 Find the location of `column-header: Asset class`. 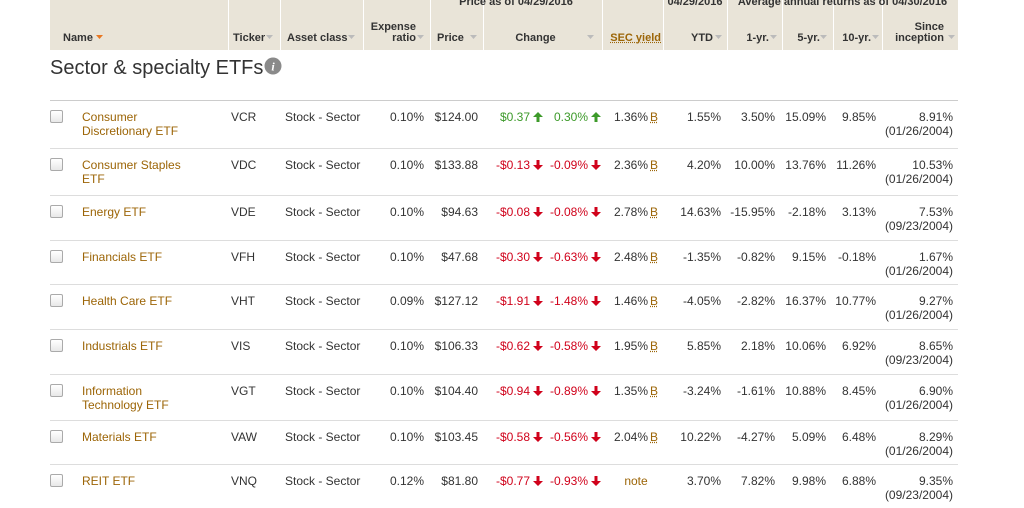

column-header: Asset class is located at coordinates (317, 38).